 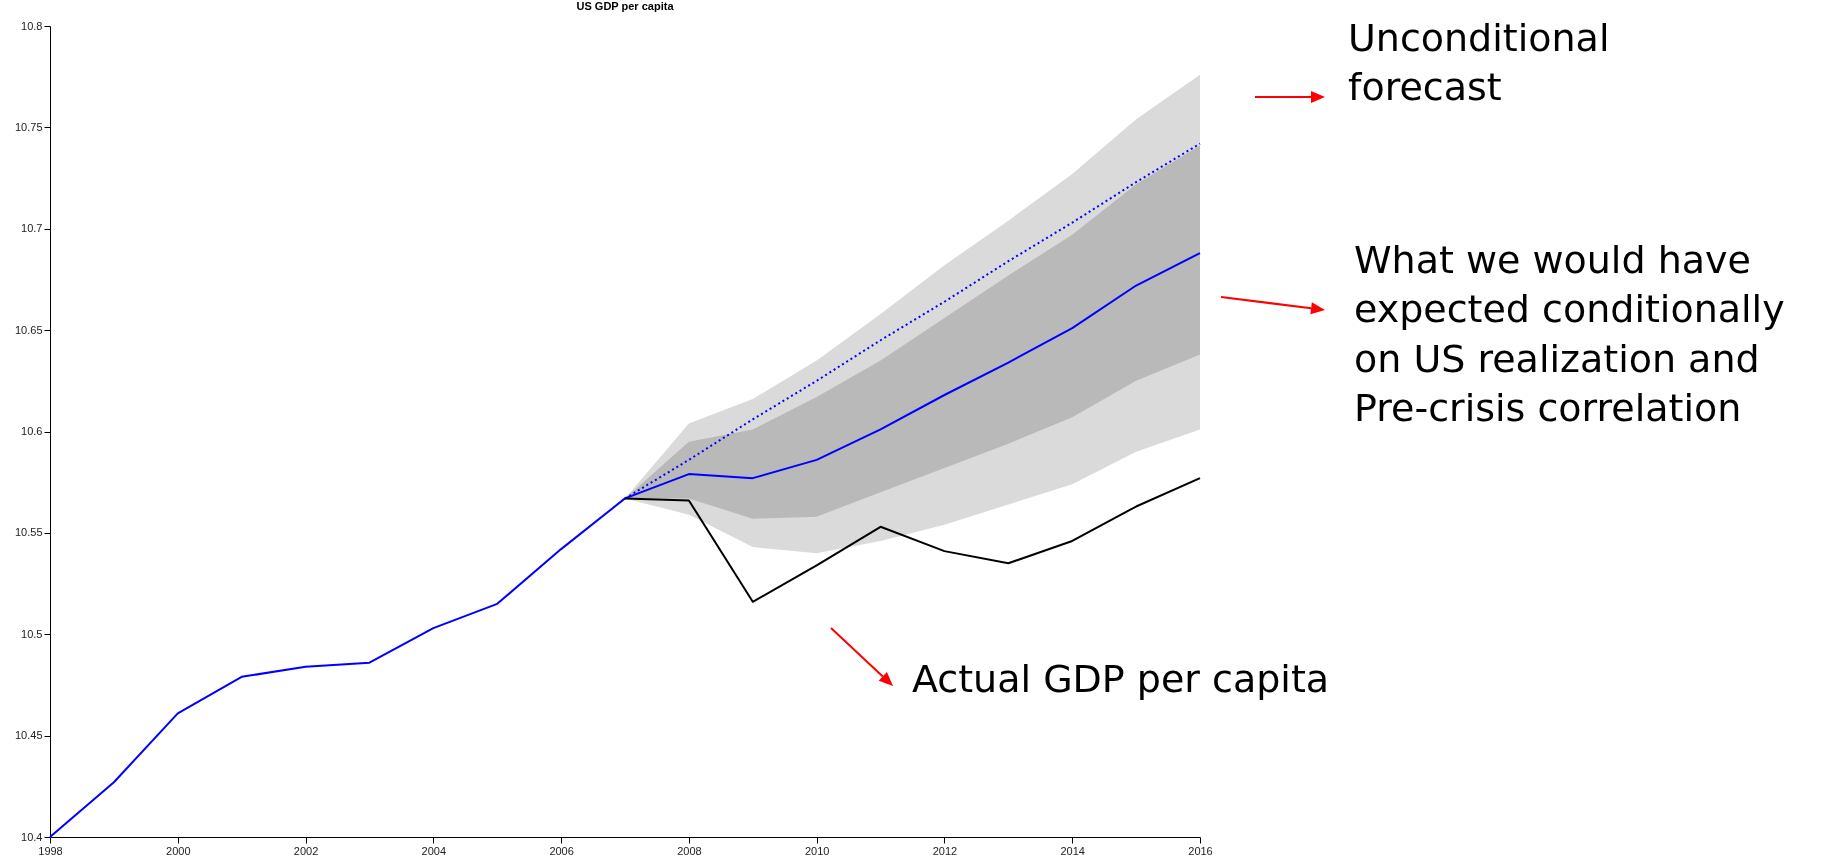 What do you see at coordinates (50, 849) in the screenshot?
I see `x-tick-label: 1998` at bounding box center [50, 849].